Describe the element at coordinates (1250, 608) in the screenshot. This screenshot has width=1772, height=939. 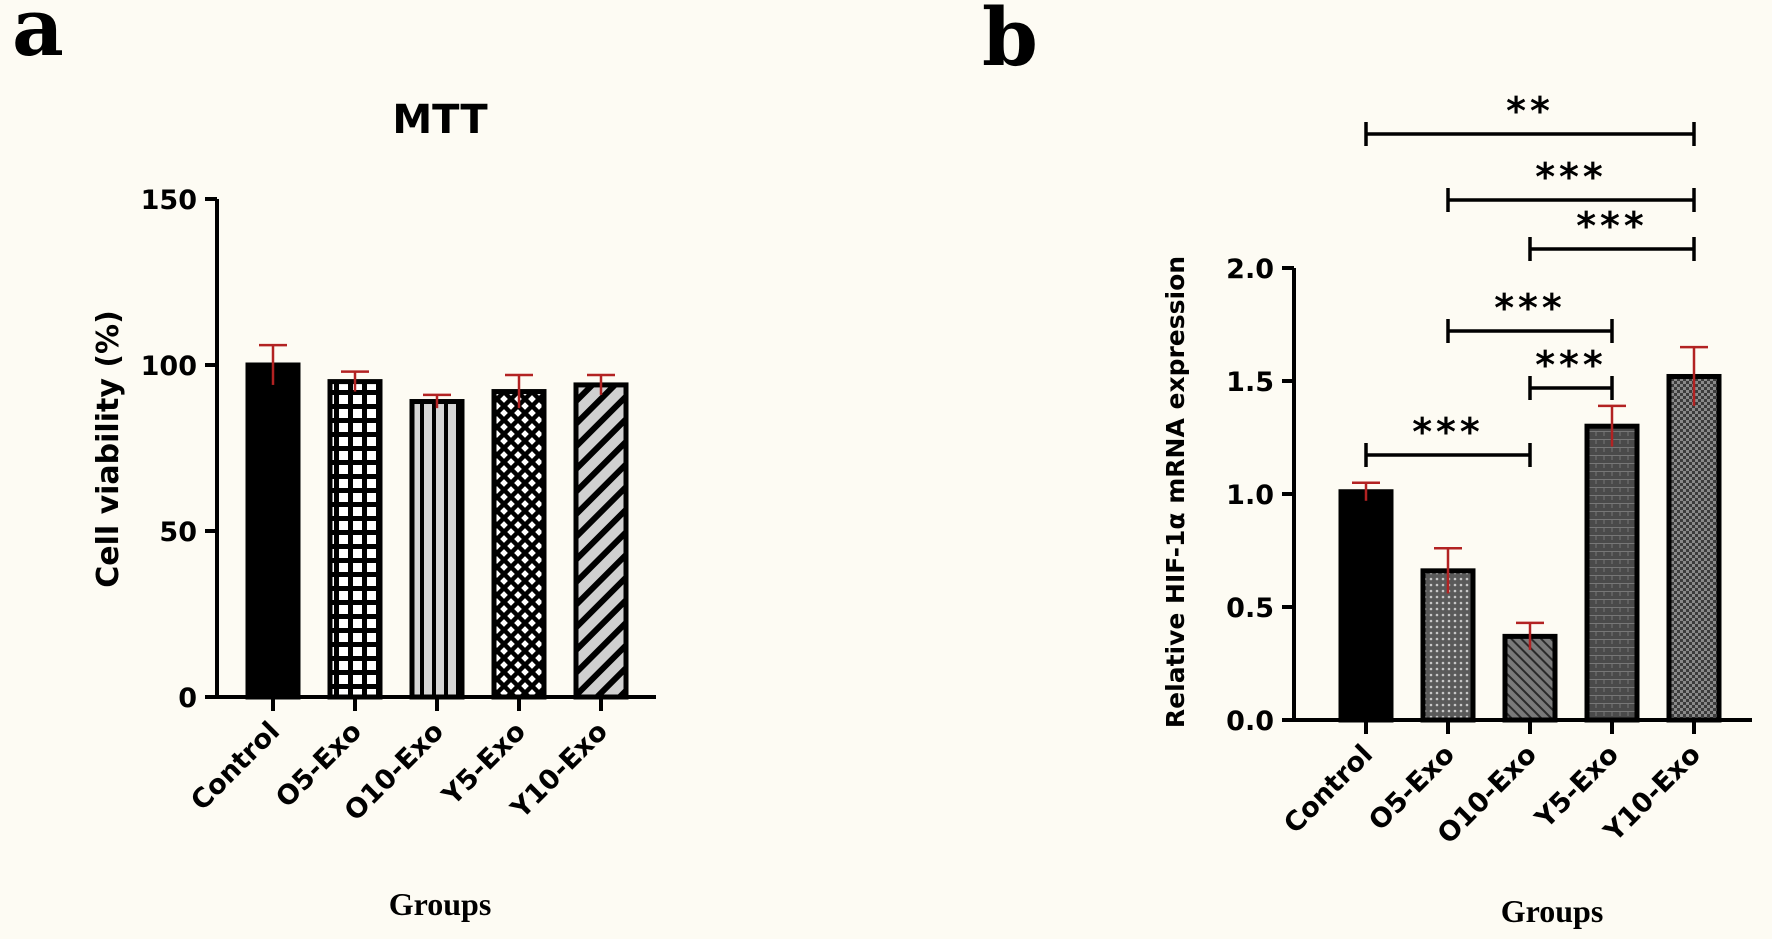
I see `chart-b-y-tick-label: 0.5` at that location.